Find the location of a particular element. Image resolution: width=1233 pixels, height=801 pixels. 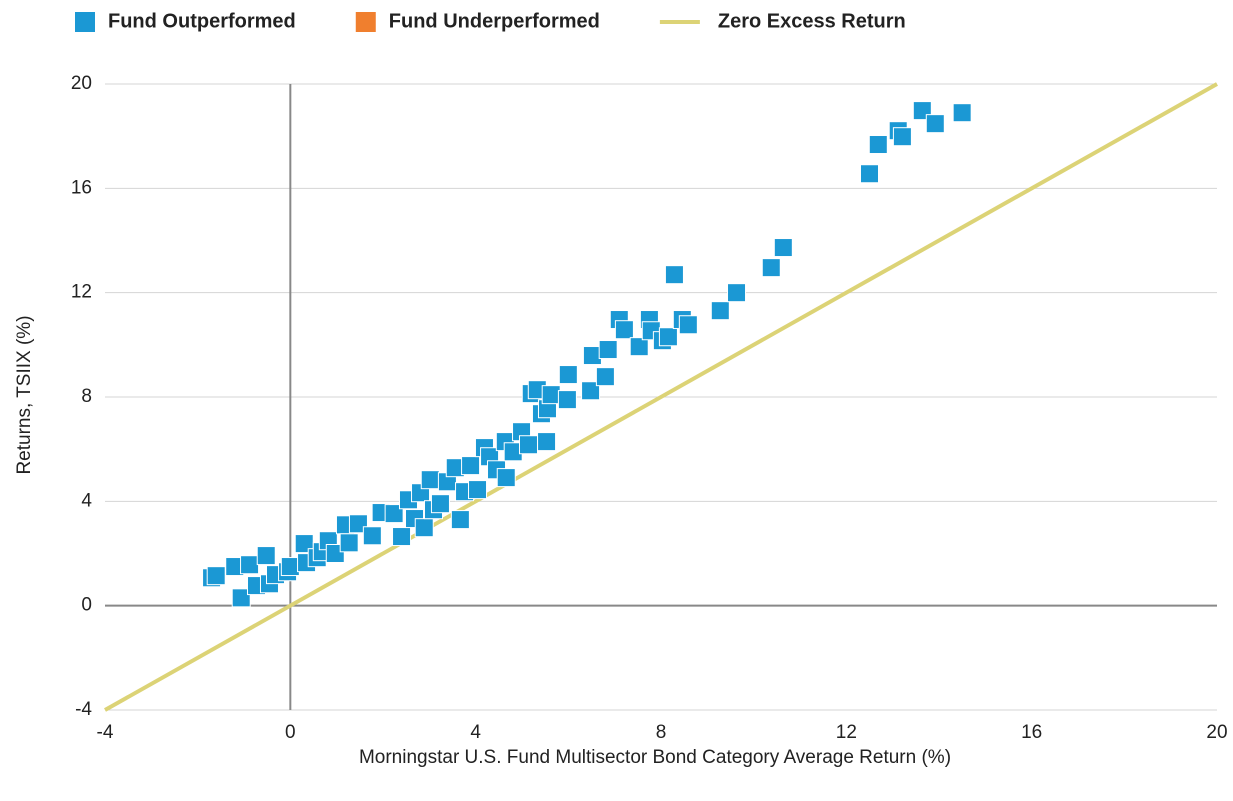

y-tick-label: -4 is located at coordinates (83, 709).